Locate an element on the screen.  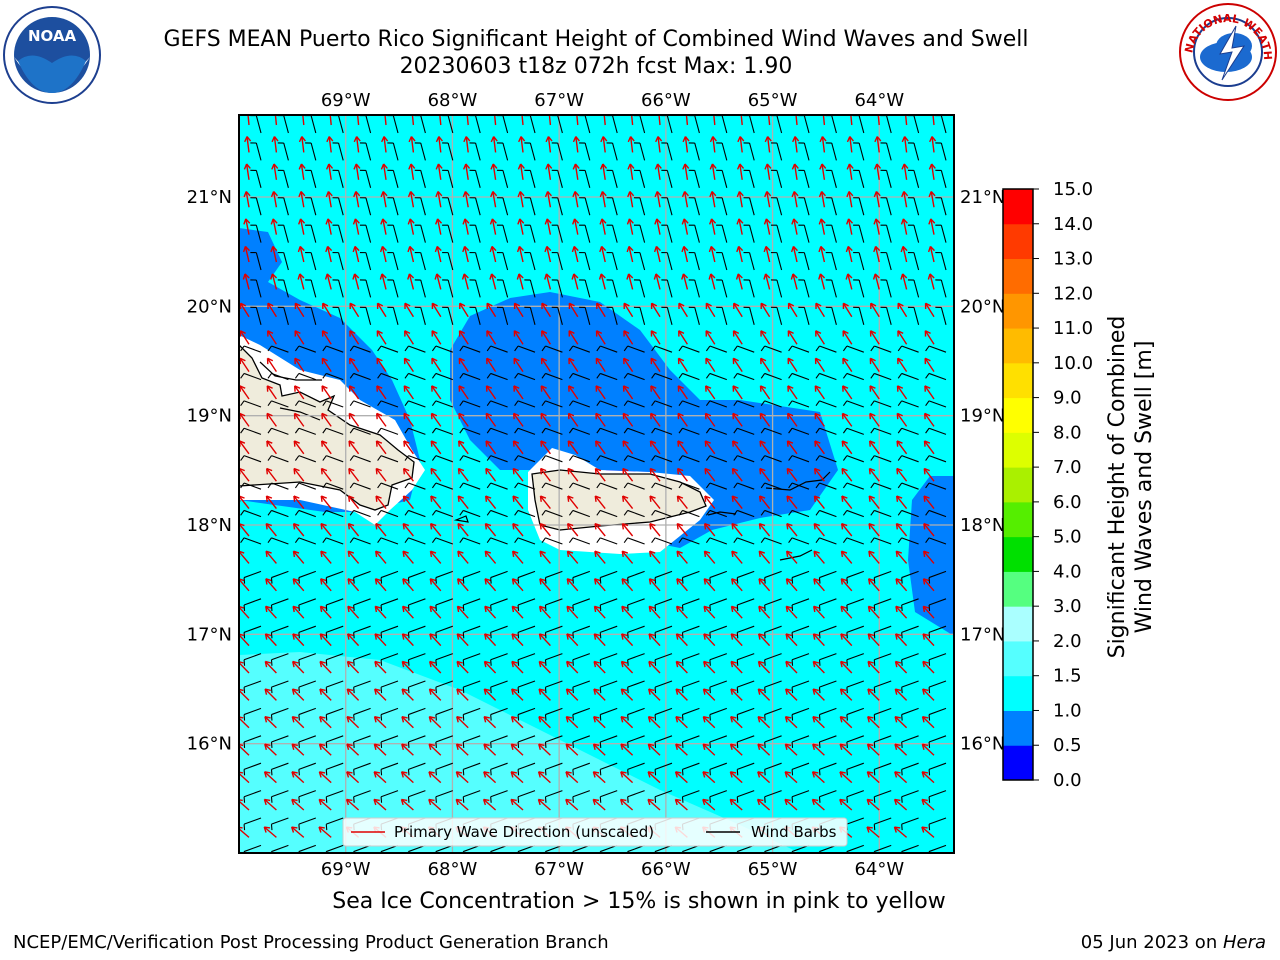
lat-labels-left: 21°N20°N19°N18°N17°N16°N is located at coordinates (209, 471).